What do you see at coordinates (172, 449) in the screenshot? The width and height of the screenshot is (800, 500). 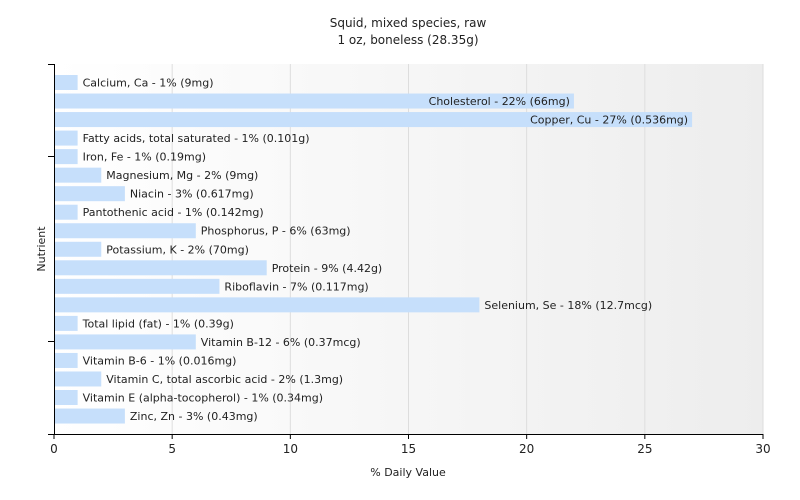 I see `x-tick-label: 5` at bounding box center [172, 449].